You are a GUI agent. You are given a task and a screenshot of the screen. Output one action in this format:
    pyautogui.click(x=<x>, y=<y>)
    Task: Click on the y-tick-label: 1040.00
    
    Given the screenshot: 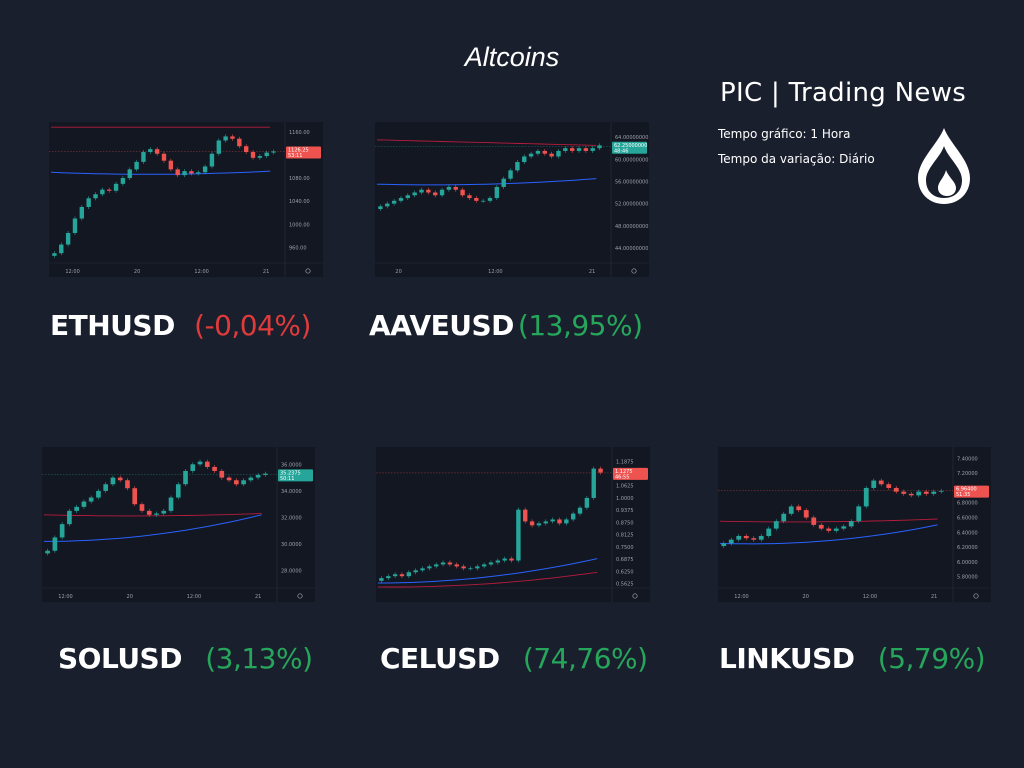 What is the action you would take?
    pyautogui.click(x=299, y=202)
    